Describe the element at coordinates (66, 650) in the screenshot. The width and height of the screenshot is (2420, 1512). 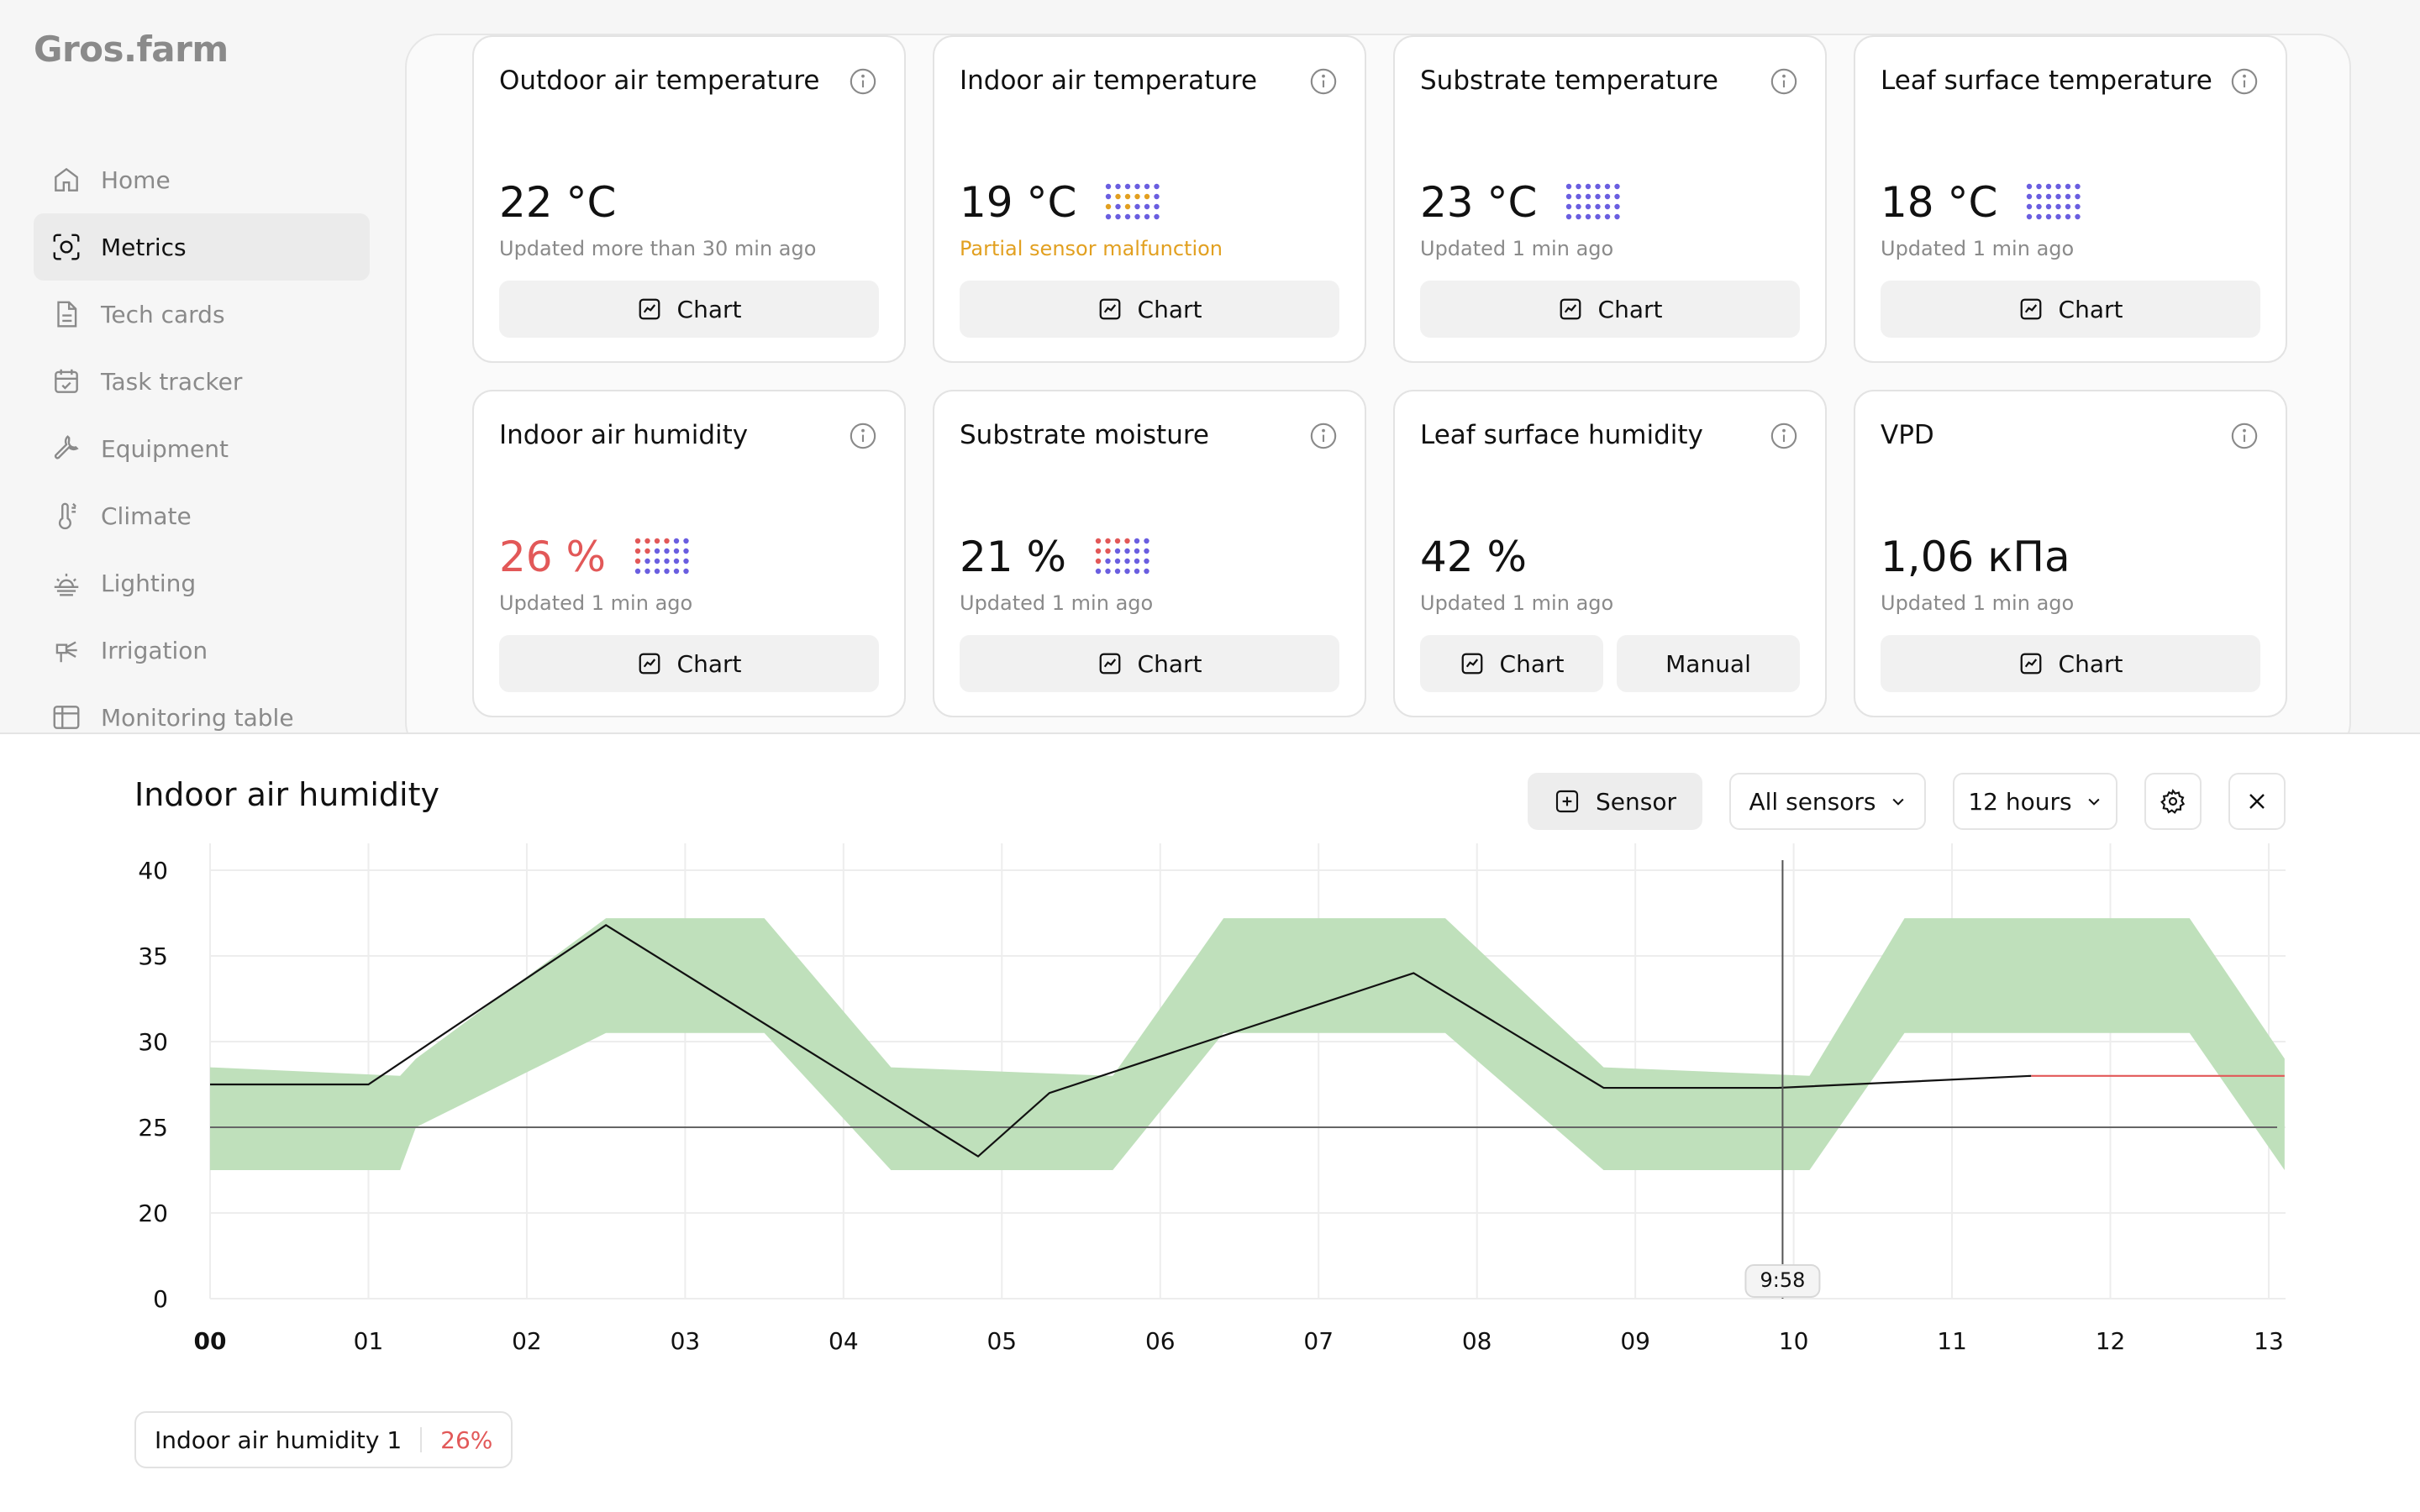
I see `sprinkler-icon` at that location.